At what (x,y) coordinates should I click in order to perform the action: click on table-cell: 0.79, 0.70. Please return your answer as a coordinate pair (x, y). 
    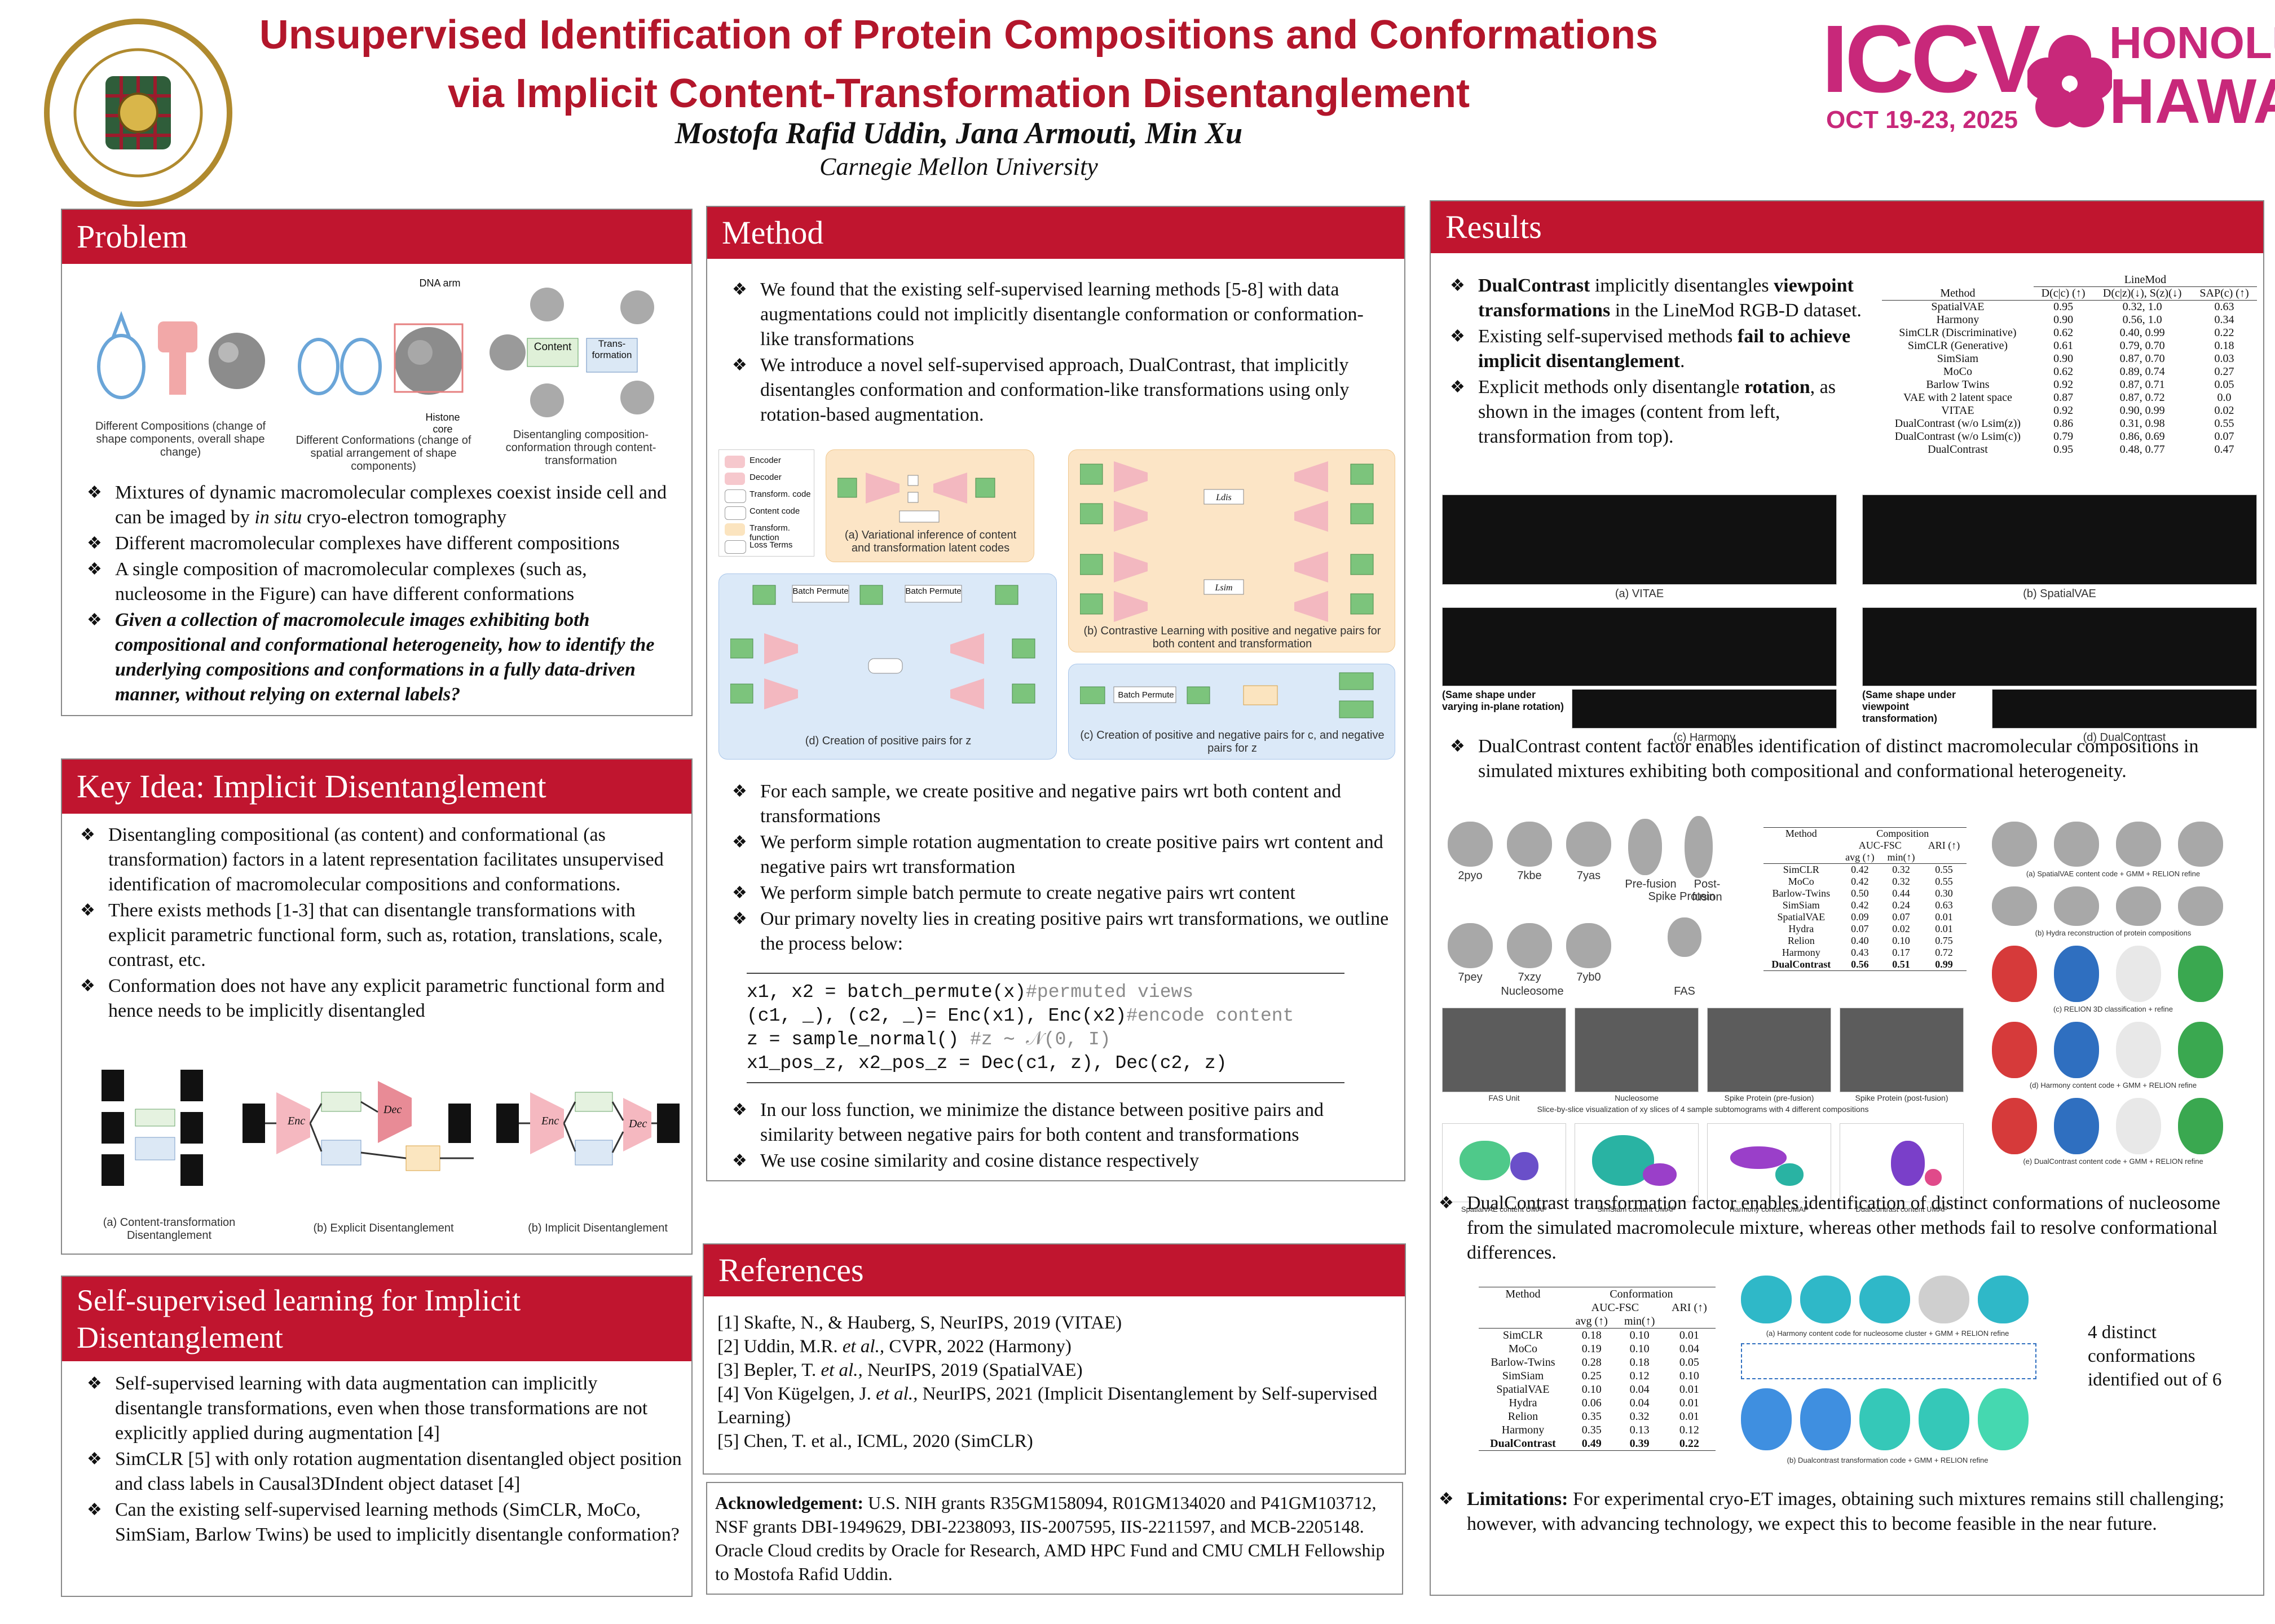
    Looking at the image, I should click on (2142, 345).